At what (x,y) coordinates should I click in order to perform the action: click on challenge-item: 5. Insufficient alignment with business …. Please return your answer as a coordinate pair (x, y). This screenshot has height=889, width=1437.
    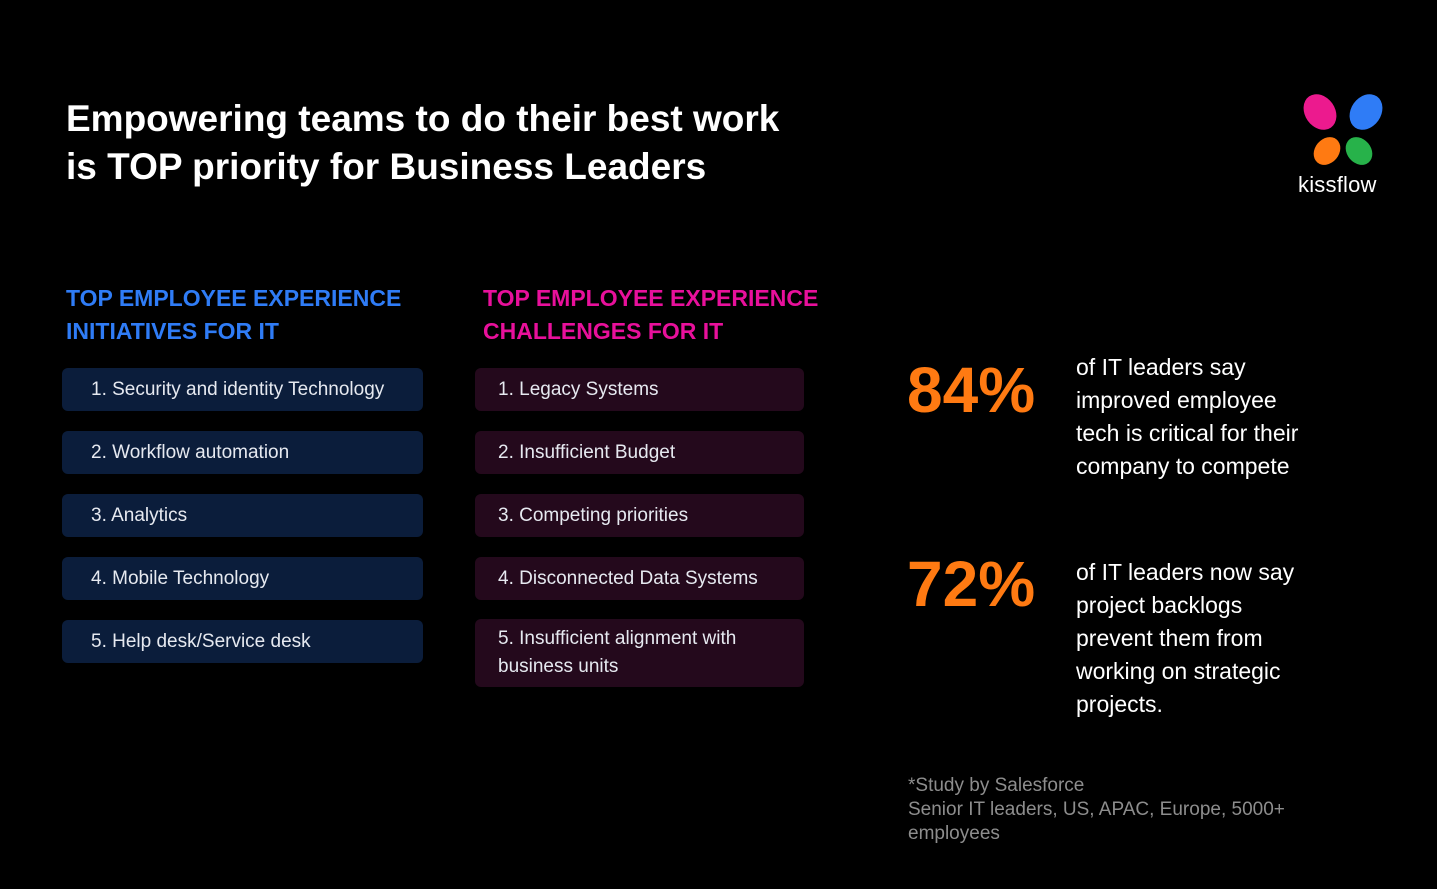
    Looking at the image, I should click on (639, 653).